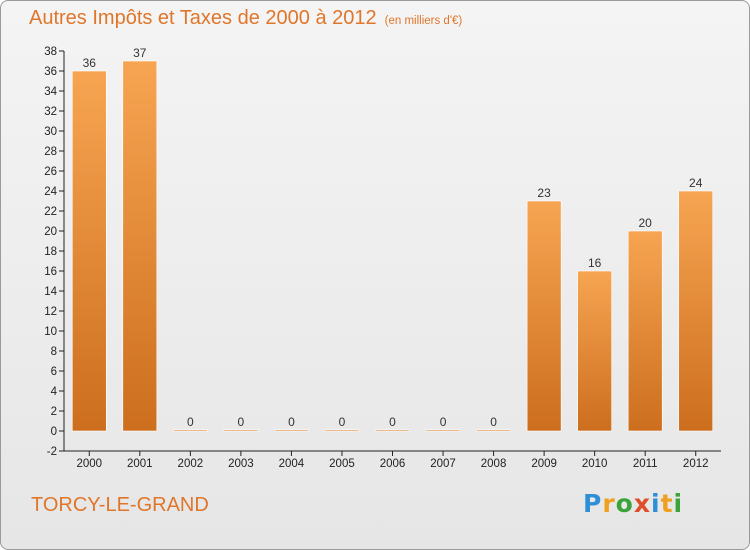 This screenshot has width=750, height=550. Describe the element at coordinates (624, 503) in the screenshot. I see `logo-letter: o` at that location.